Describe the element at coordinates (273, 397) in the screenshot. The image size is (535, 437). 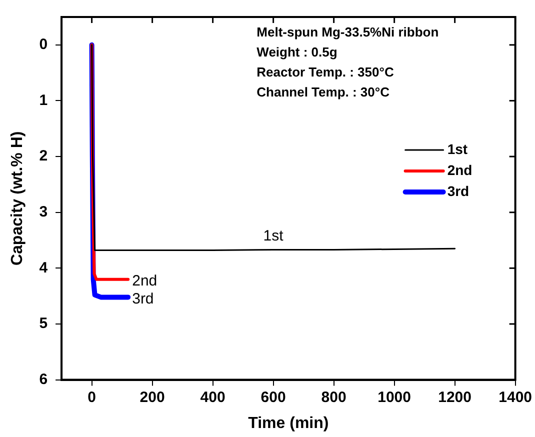
I see `x-tick-label: 600` at that location.